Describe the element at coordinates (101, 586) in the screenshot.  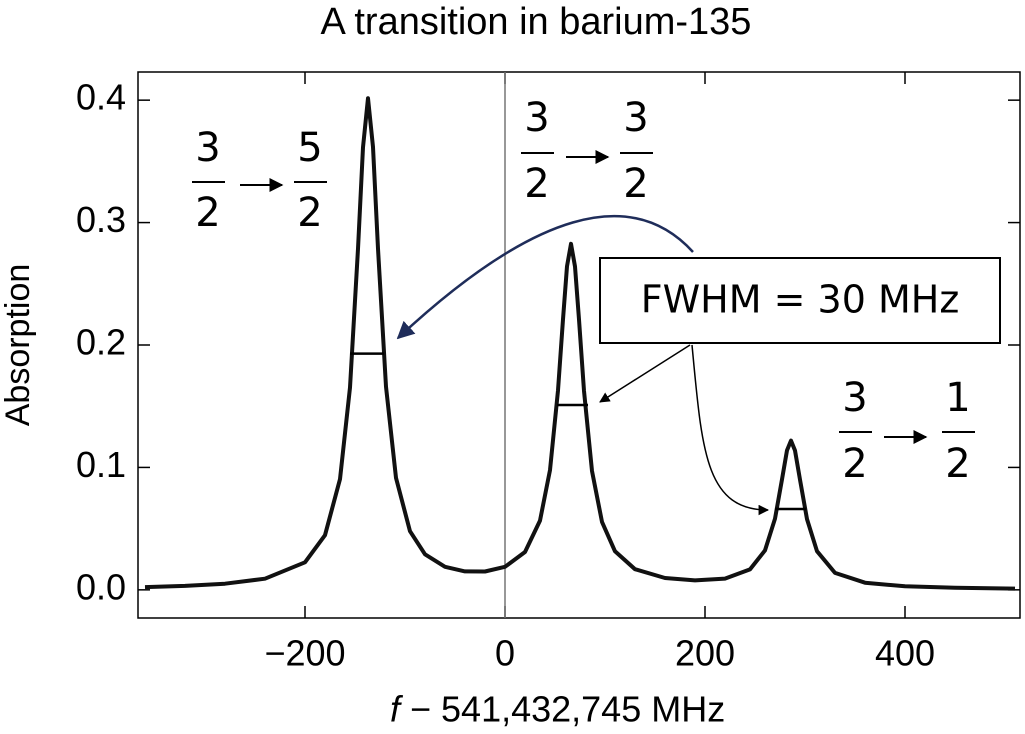
I see `y-tick-label: 0.0` at that location.